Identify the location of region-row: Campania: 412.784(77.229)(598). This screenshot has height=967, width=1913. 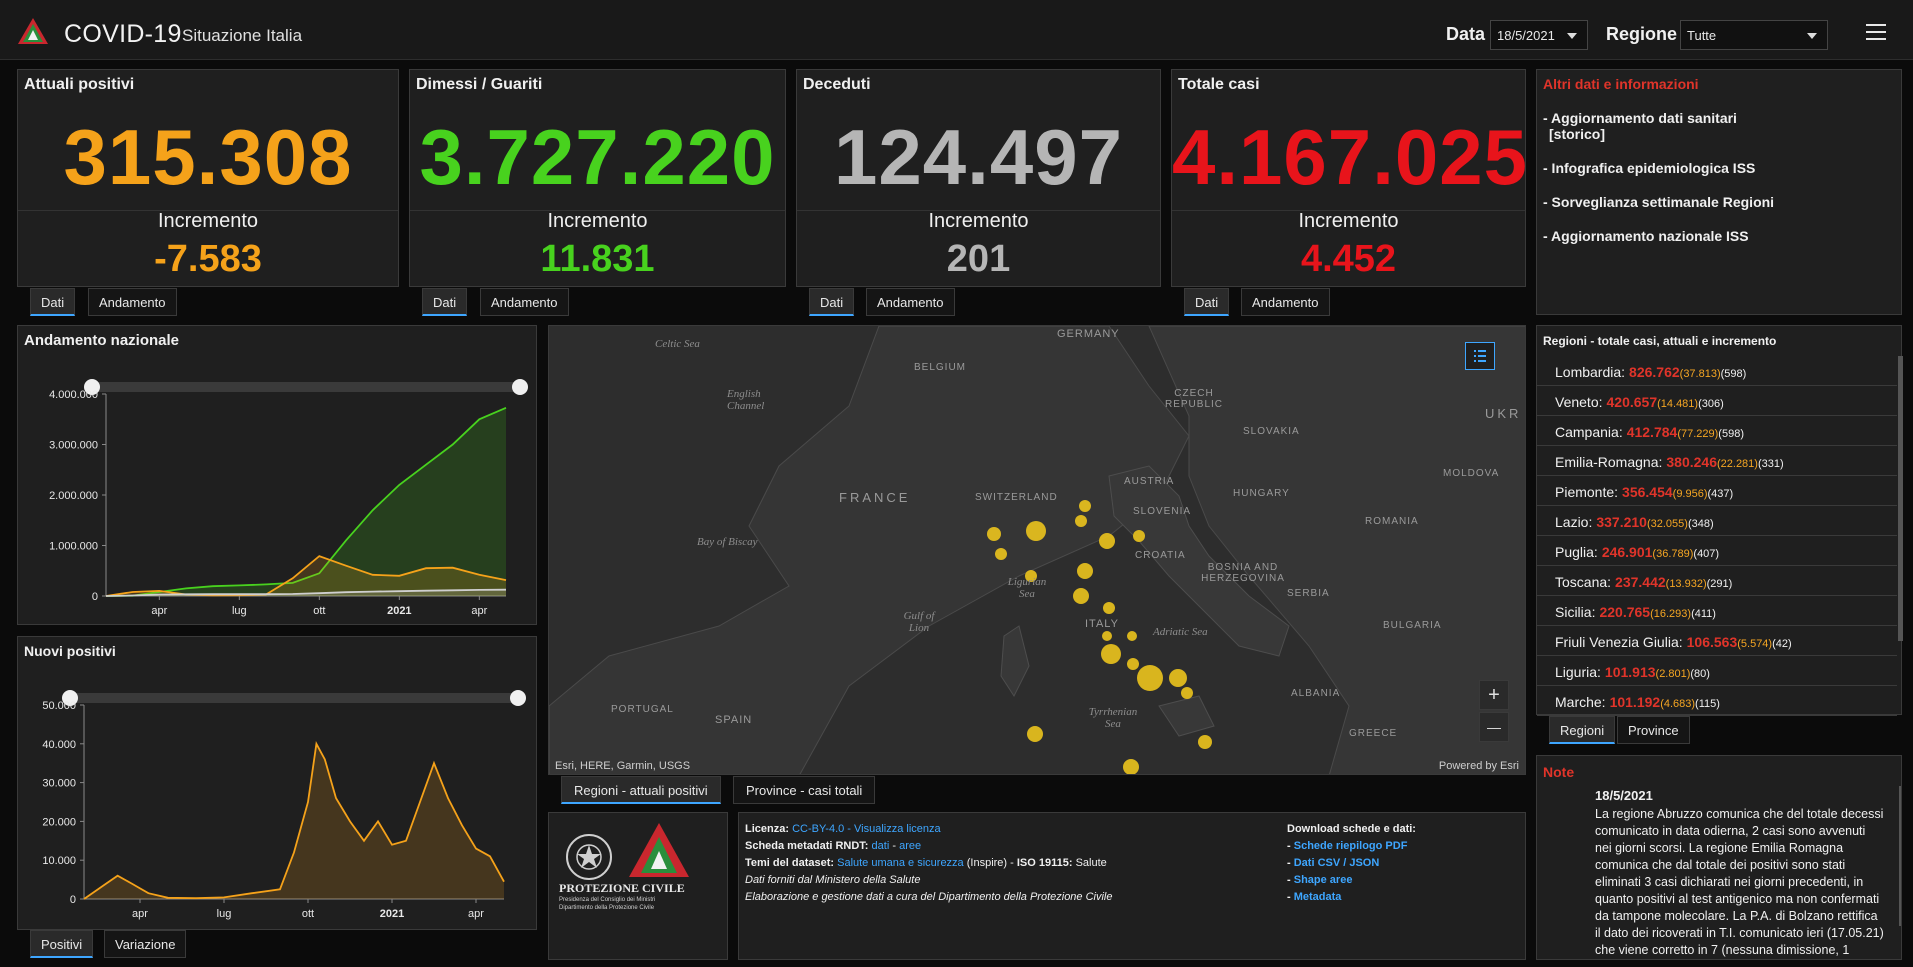
(1717, 431).